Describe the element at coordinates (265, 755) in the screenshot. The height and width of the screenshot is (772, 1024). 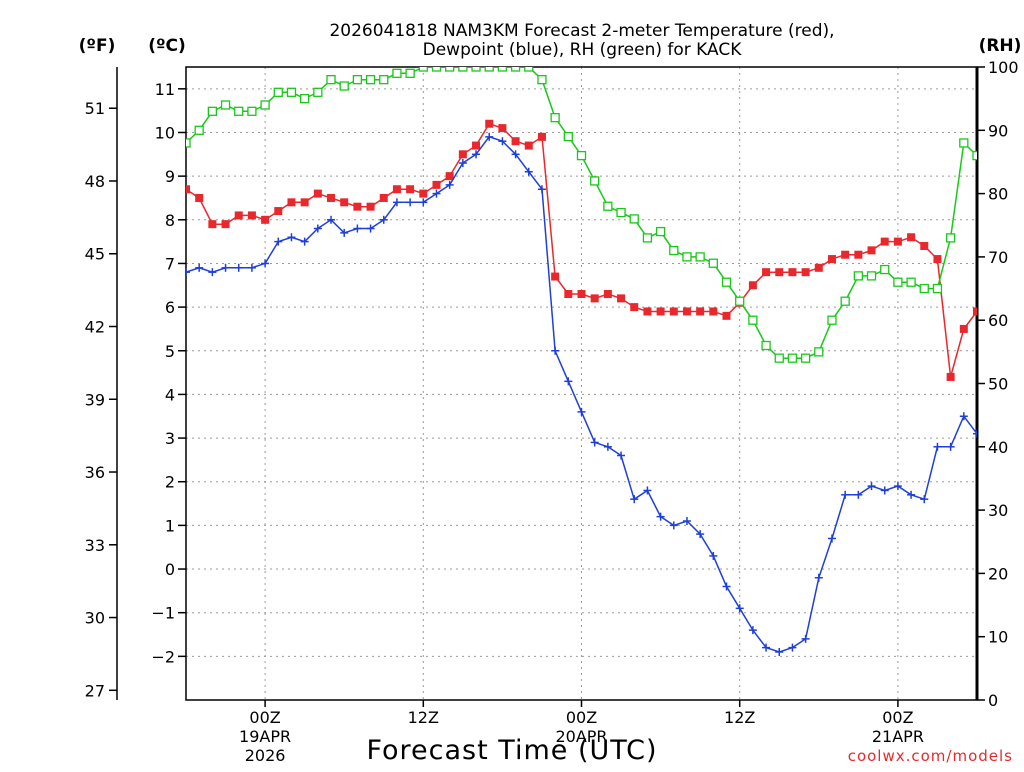
I see `x-tick-year-label: 2026` at that location.